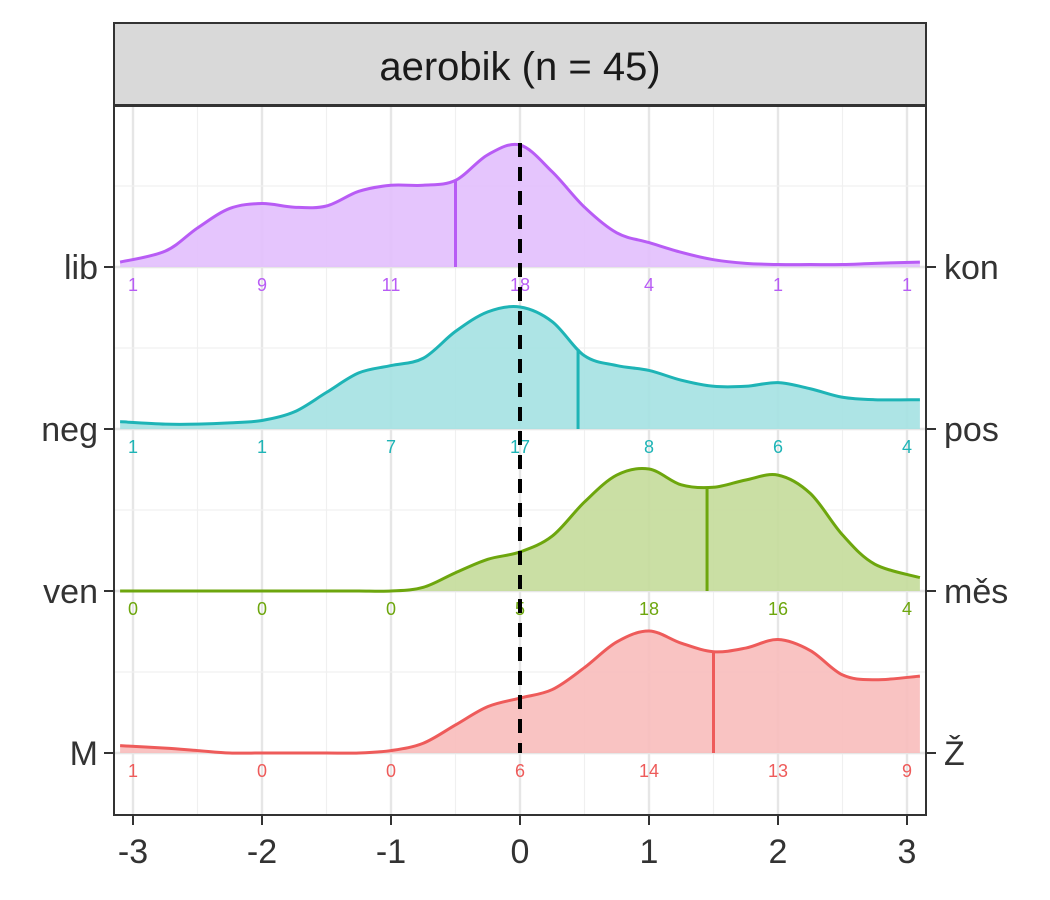 Image resolution: width=1050 pixels, height=900 pixels. Describe the element at coordinates (971, 430) in the screenshot. I see `y-label-right: pos` at that location.